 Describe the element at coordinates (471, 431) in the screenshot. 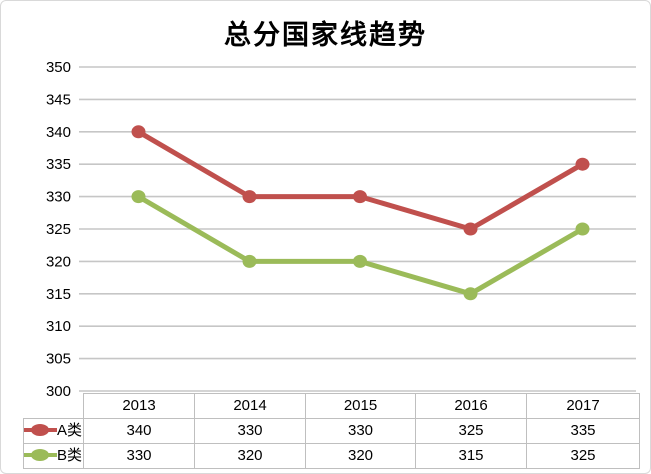

I see `value-cell-A类: 325` at that location.